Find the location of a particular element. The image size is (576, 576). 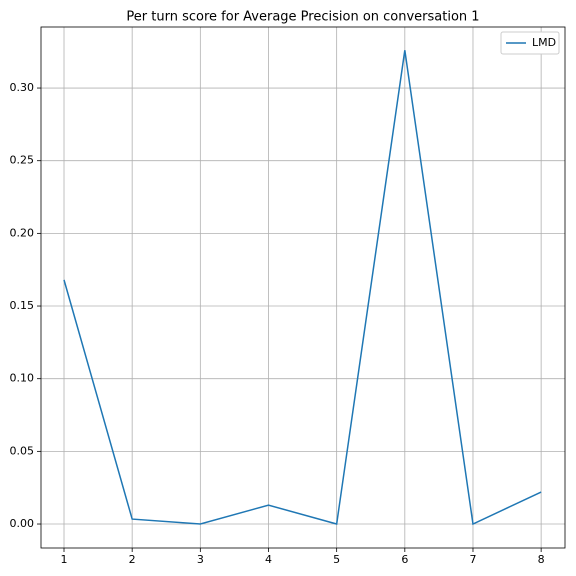

legend-box is located at coordinates (530, 43).